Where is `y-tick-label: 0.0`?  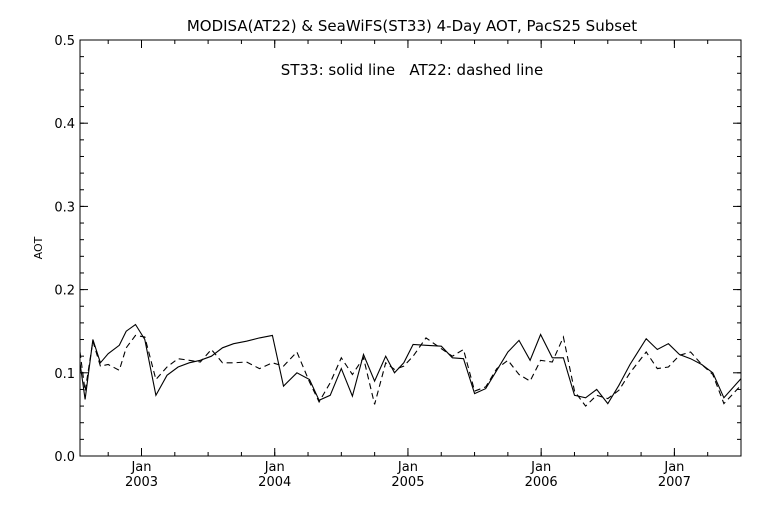
y-tick-label: 0.0 is located at coordinates (64, 457).